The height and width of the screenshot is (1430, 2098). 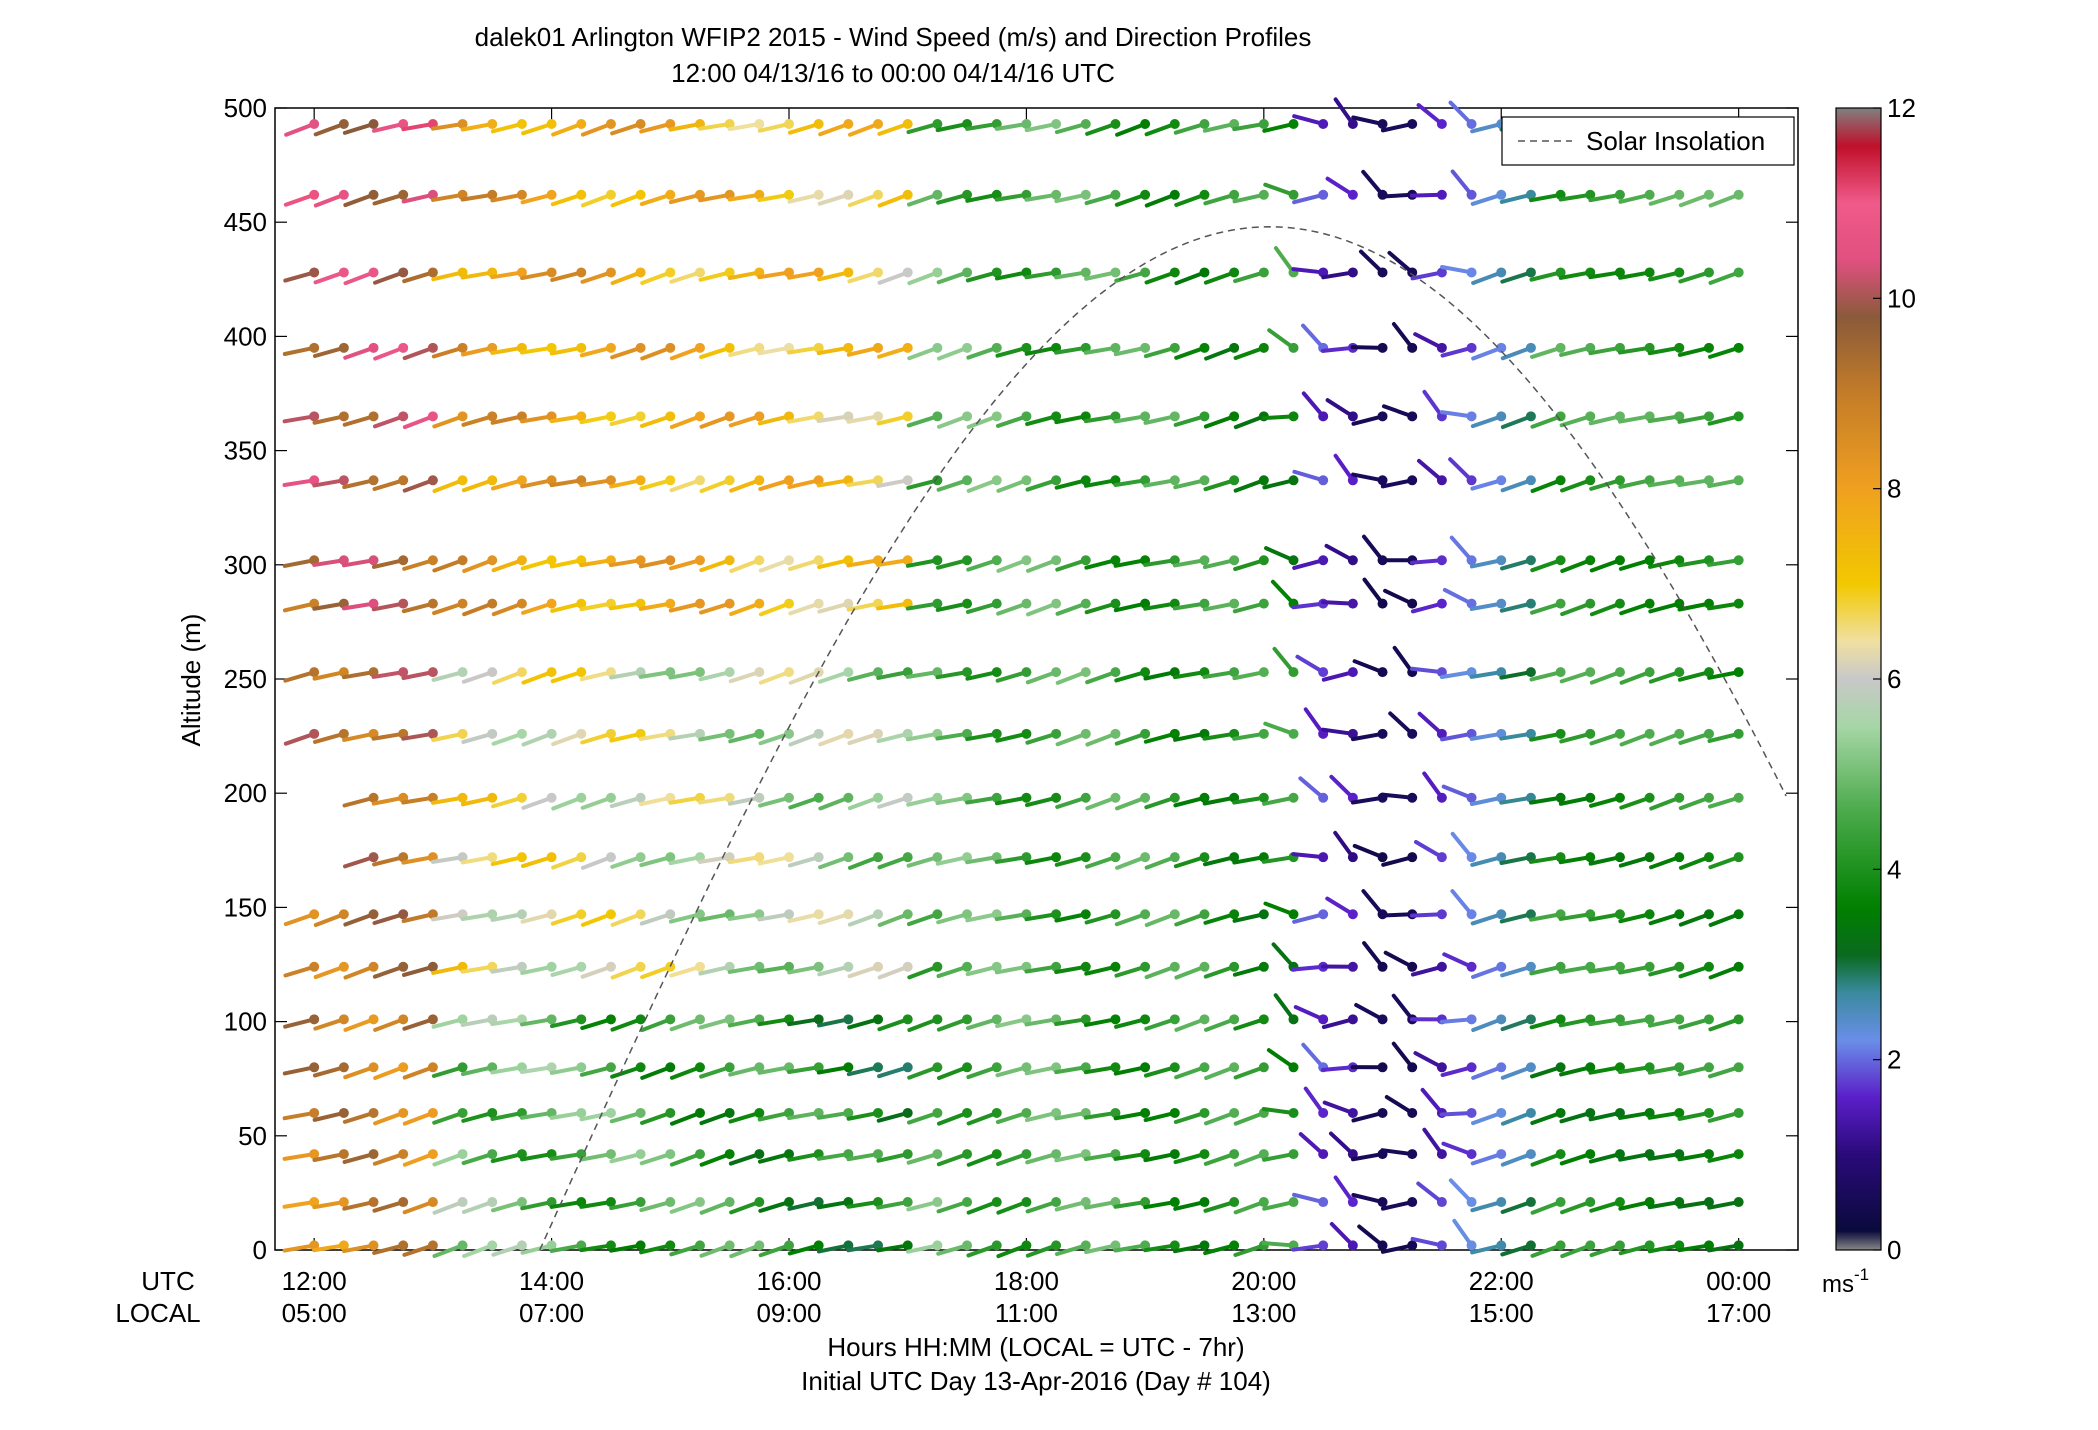 What do you see at coordinates (1894, 489) in the screenshot?
I see `colorbar-tick-label: 8` at bounding box center [1894, 489].